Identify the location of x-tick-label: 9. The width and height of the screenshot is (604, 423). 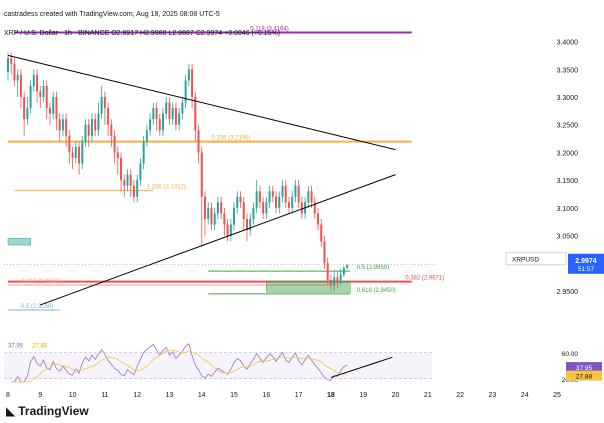
(40, 395).